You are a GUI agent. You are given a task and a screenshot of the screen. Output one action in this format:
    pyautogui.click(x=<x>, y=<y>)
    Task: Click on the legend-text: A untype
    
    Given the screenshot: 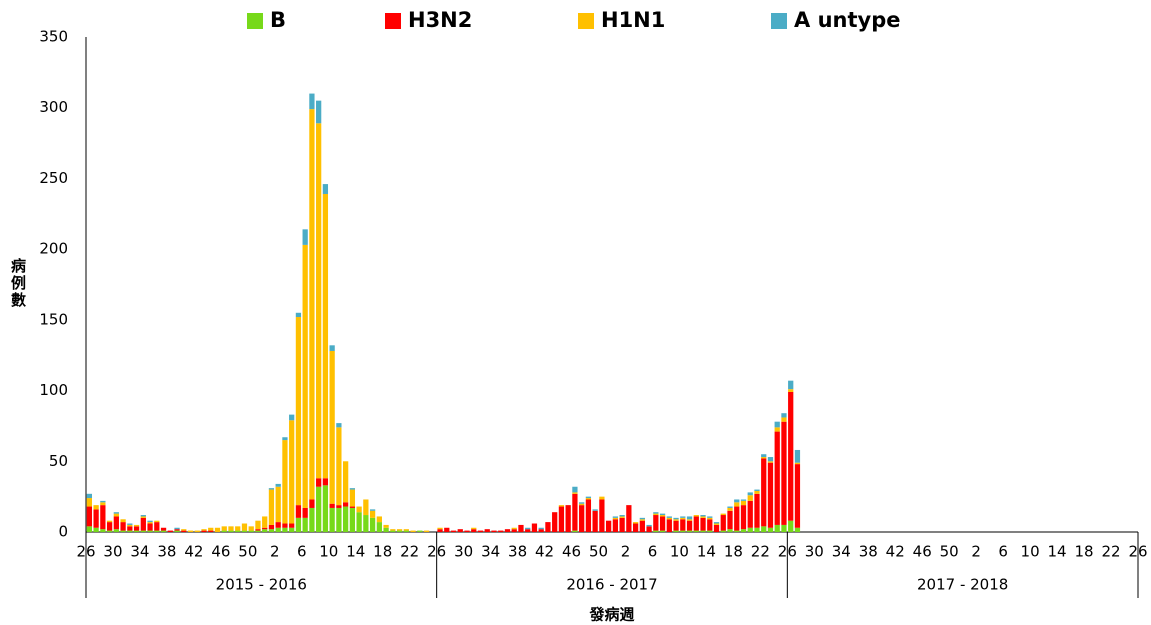 What is the action you would take?
    pyautogui.click(x=847, y=20)
    